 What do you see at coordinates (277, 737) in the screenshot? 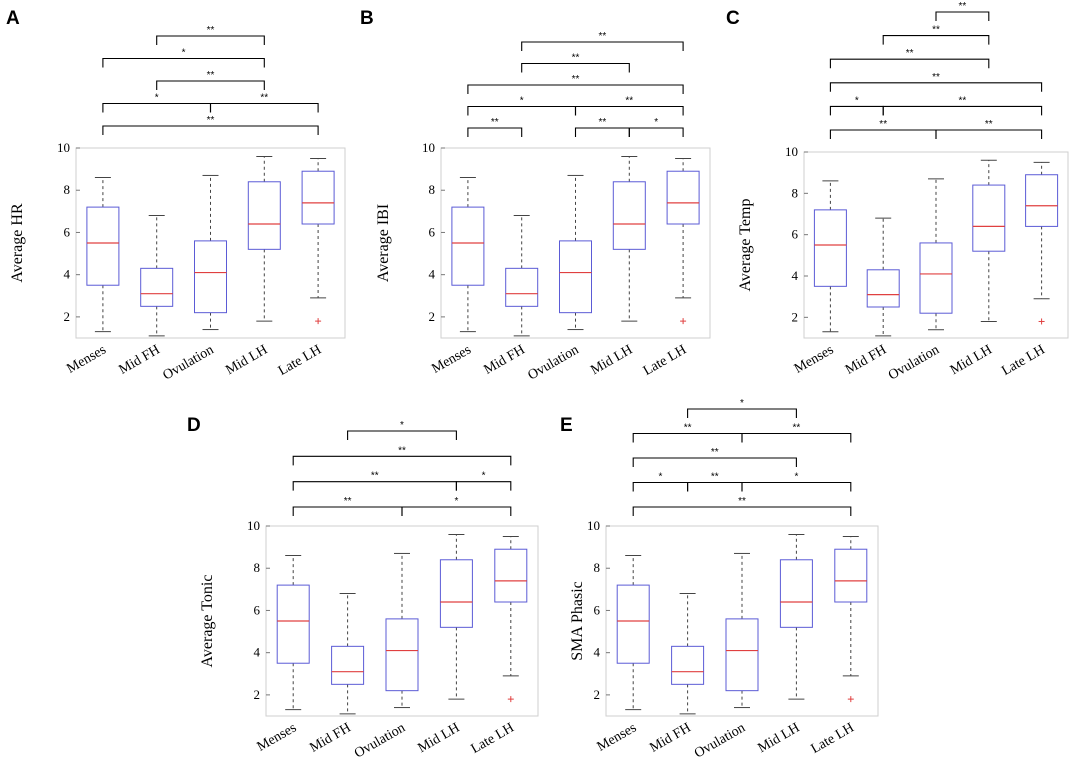
I see `x-category-label: Menses` at bounding box center [277, 737].